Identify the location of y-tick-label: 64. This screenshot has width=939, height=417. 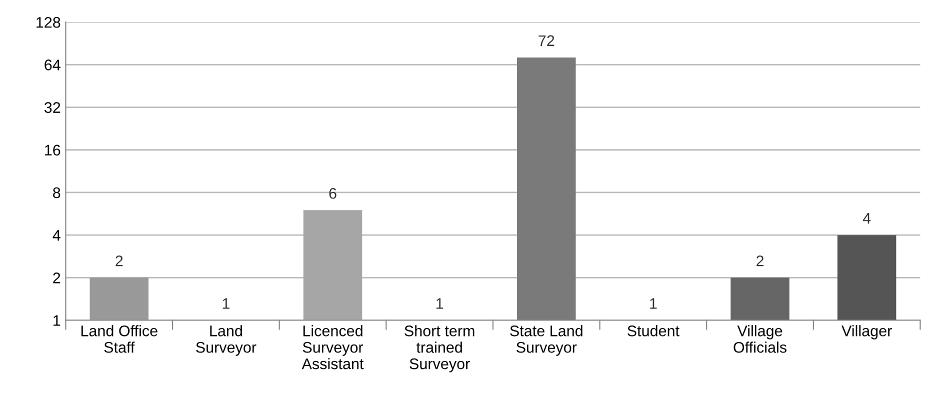
(52, 65).